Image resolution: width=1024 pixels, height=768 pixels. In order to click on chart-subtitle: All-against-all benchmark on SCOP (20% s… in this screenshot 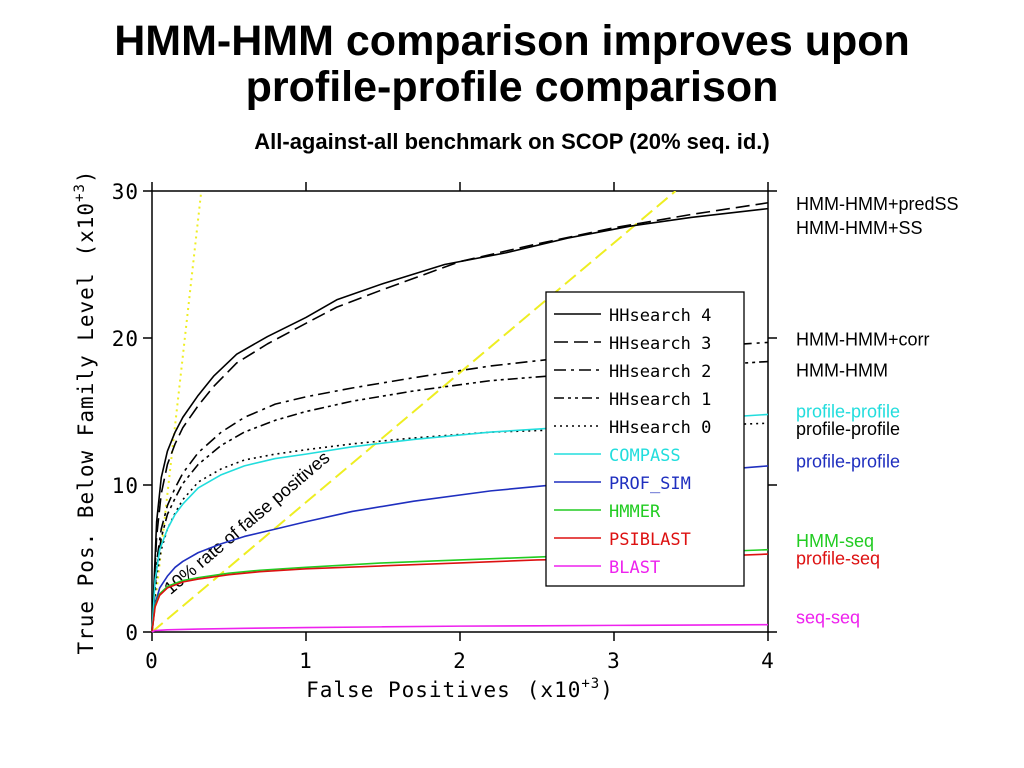, I will do `click(512, 141)`.